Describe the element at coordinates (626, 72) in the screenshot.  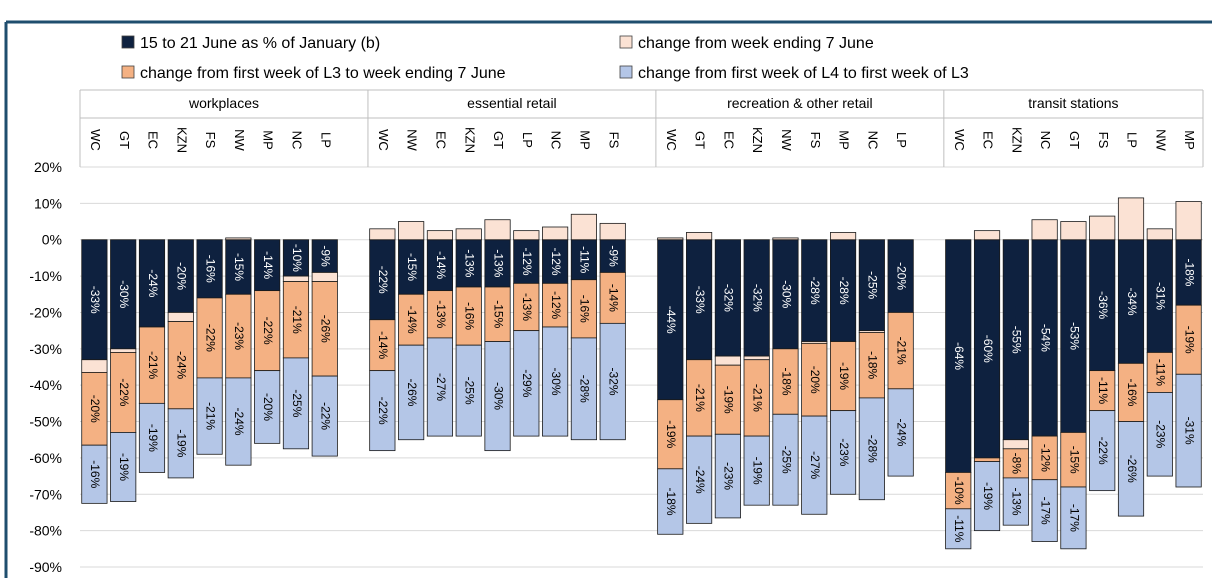
I see `legend-swatch` at that location.